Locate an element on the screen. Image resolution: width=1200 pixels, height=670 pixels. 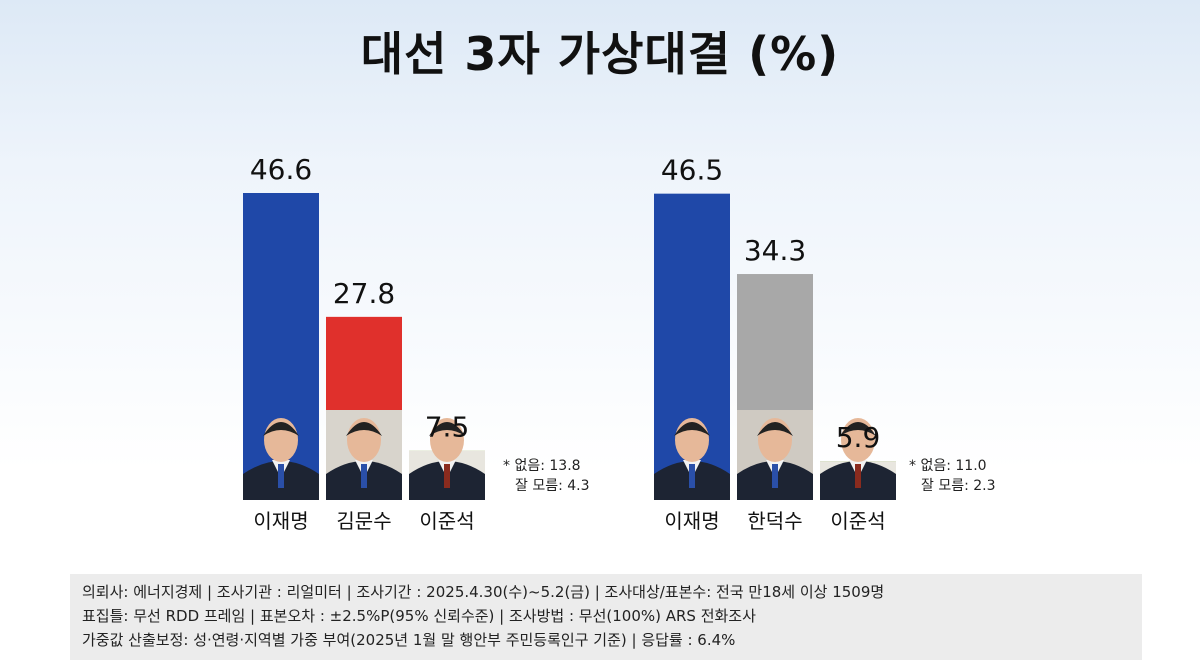
data-label-2: 34.3 is located at coordinates (775, 250).